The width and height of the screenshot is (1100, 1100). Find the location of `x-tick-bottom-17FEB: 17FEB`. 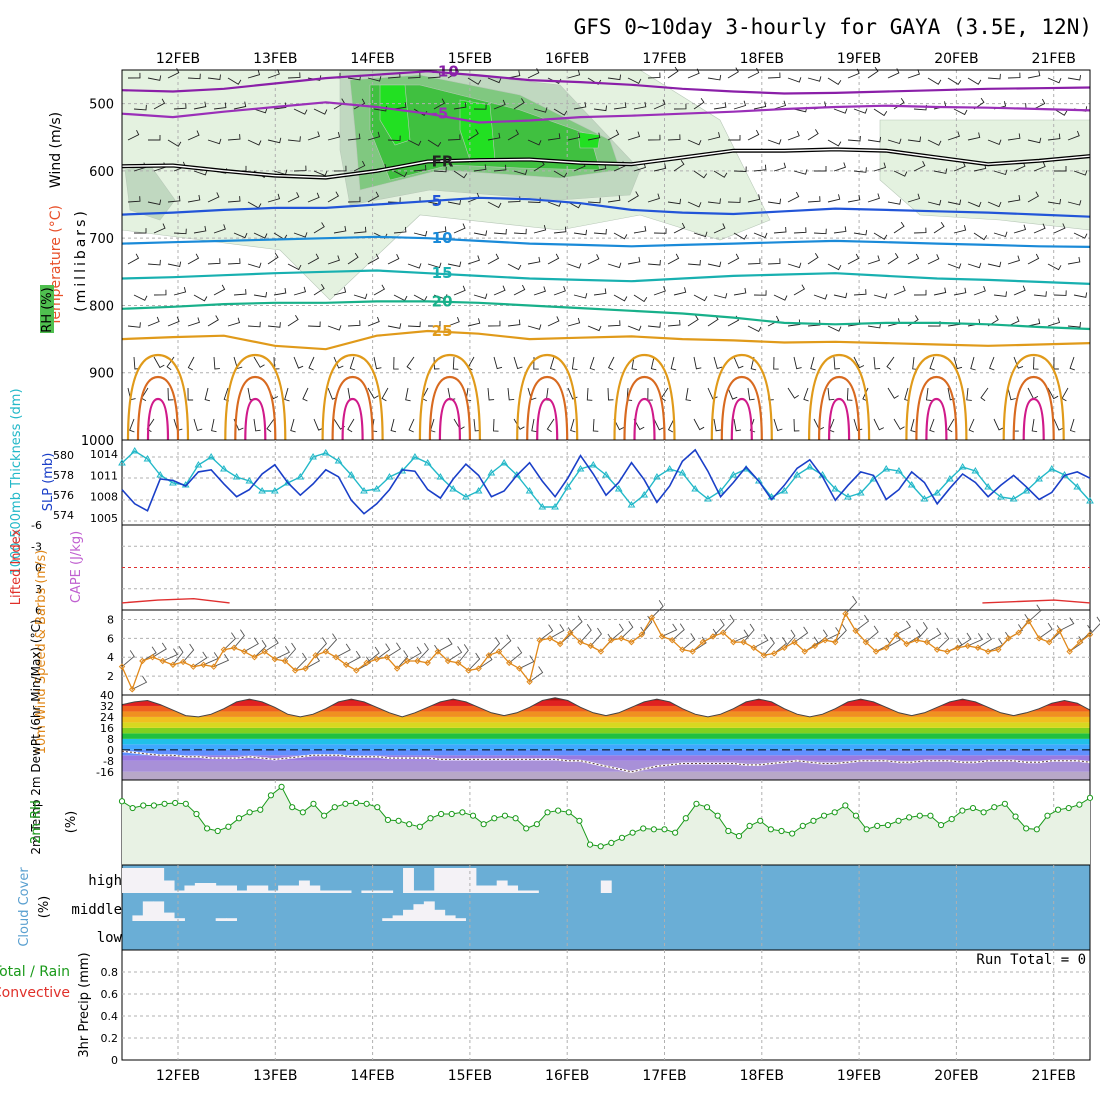

x-tick-bottom-17FEB: 17FEB is located at coordinates (664, 1076).